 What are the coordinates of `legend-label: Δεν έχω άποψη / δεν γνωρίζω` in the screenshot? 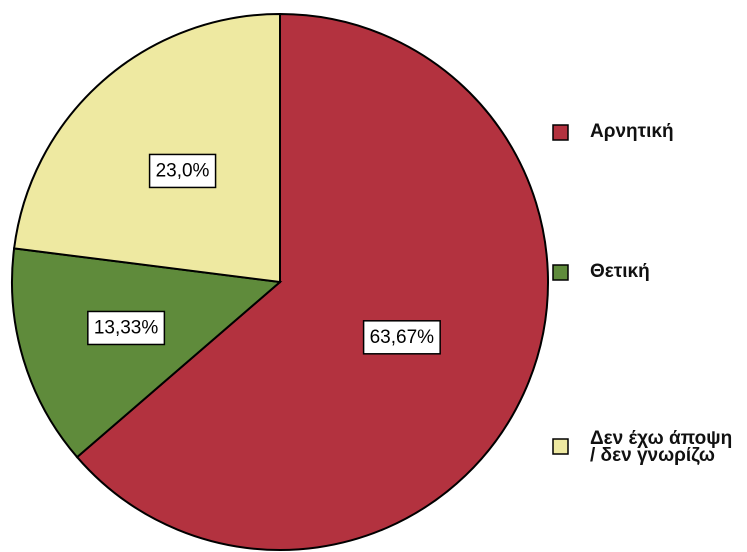 It's located at (661, 447).